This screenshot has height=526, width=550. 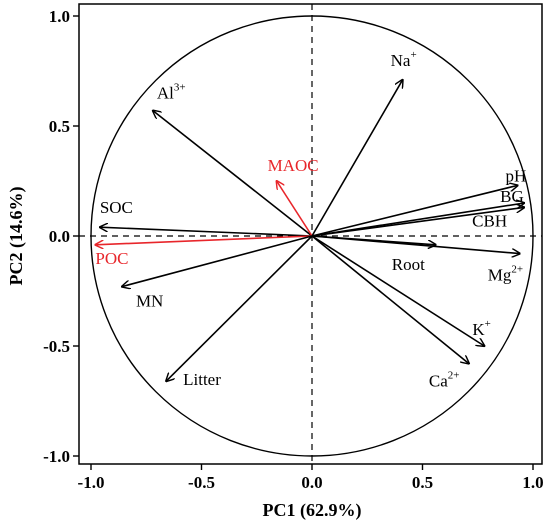 What do you see at coordinates (56, 346) in the screenshot?
I see `y-tick-label: -0.5` at bounding box center [56, 346].